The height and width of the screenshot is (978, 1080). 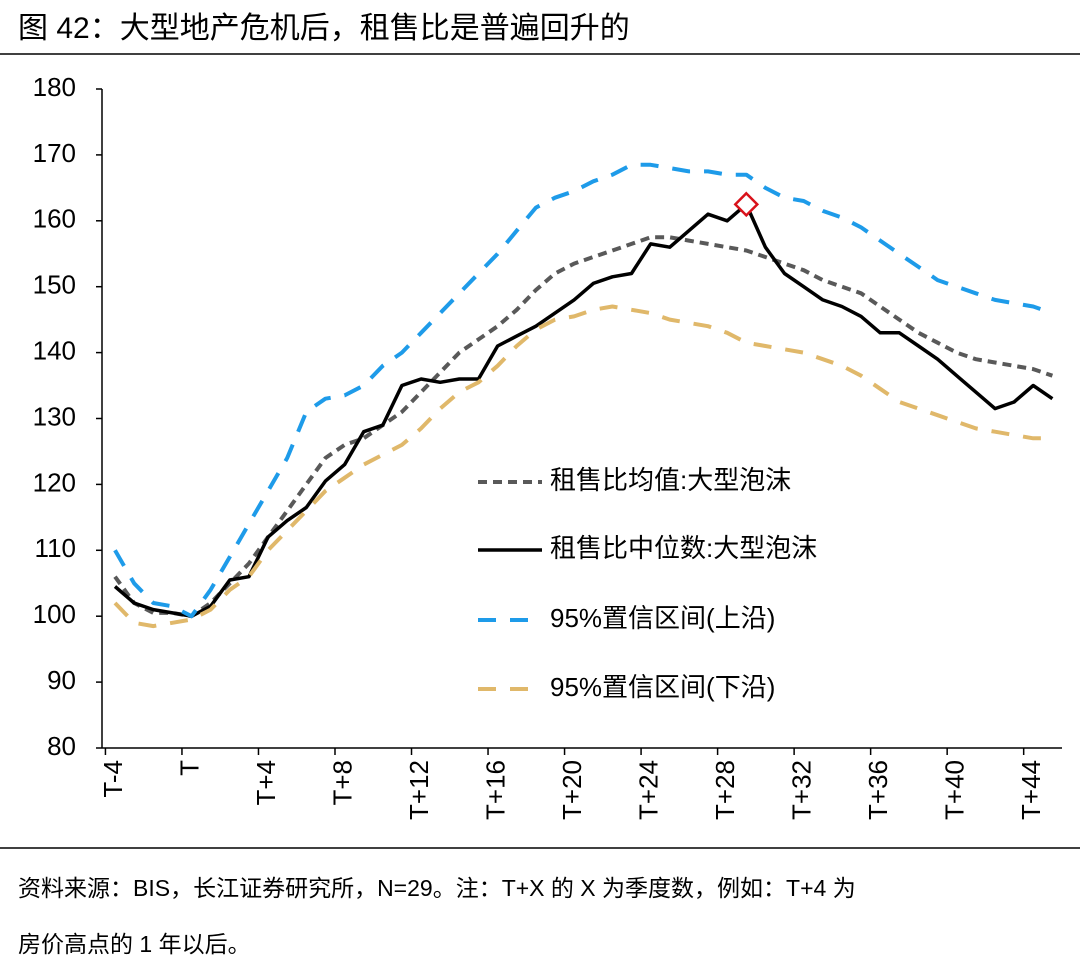 What do you see at coordinates (54, 219) in the screenshot?
I see `y-tick-label: 160` at bounding box center [54, 219].